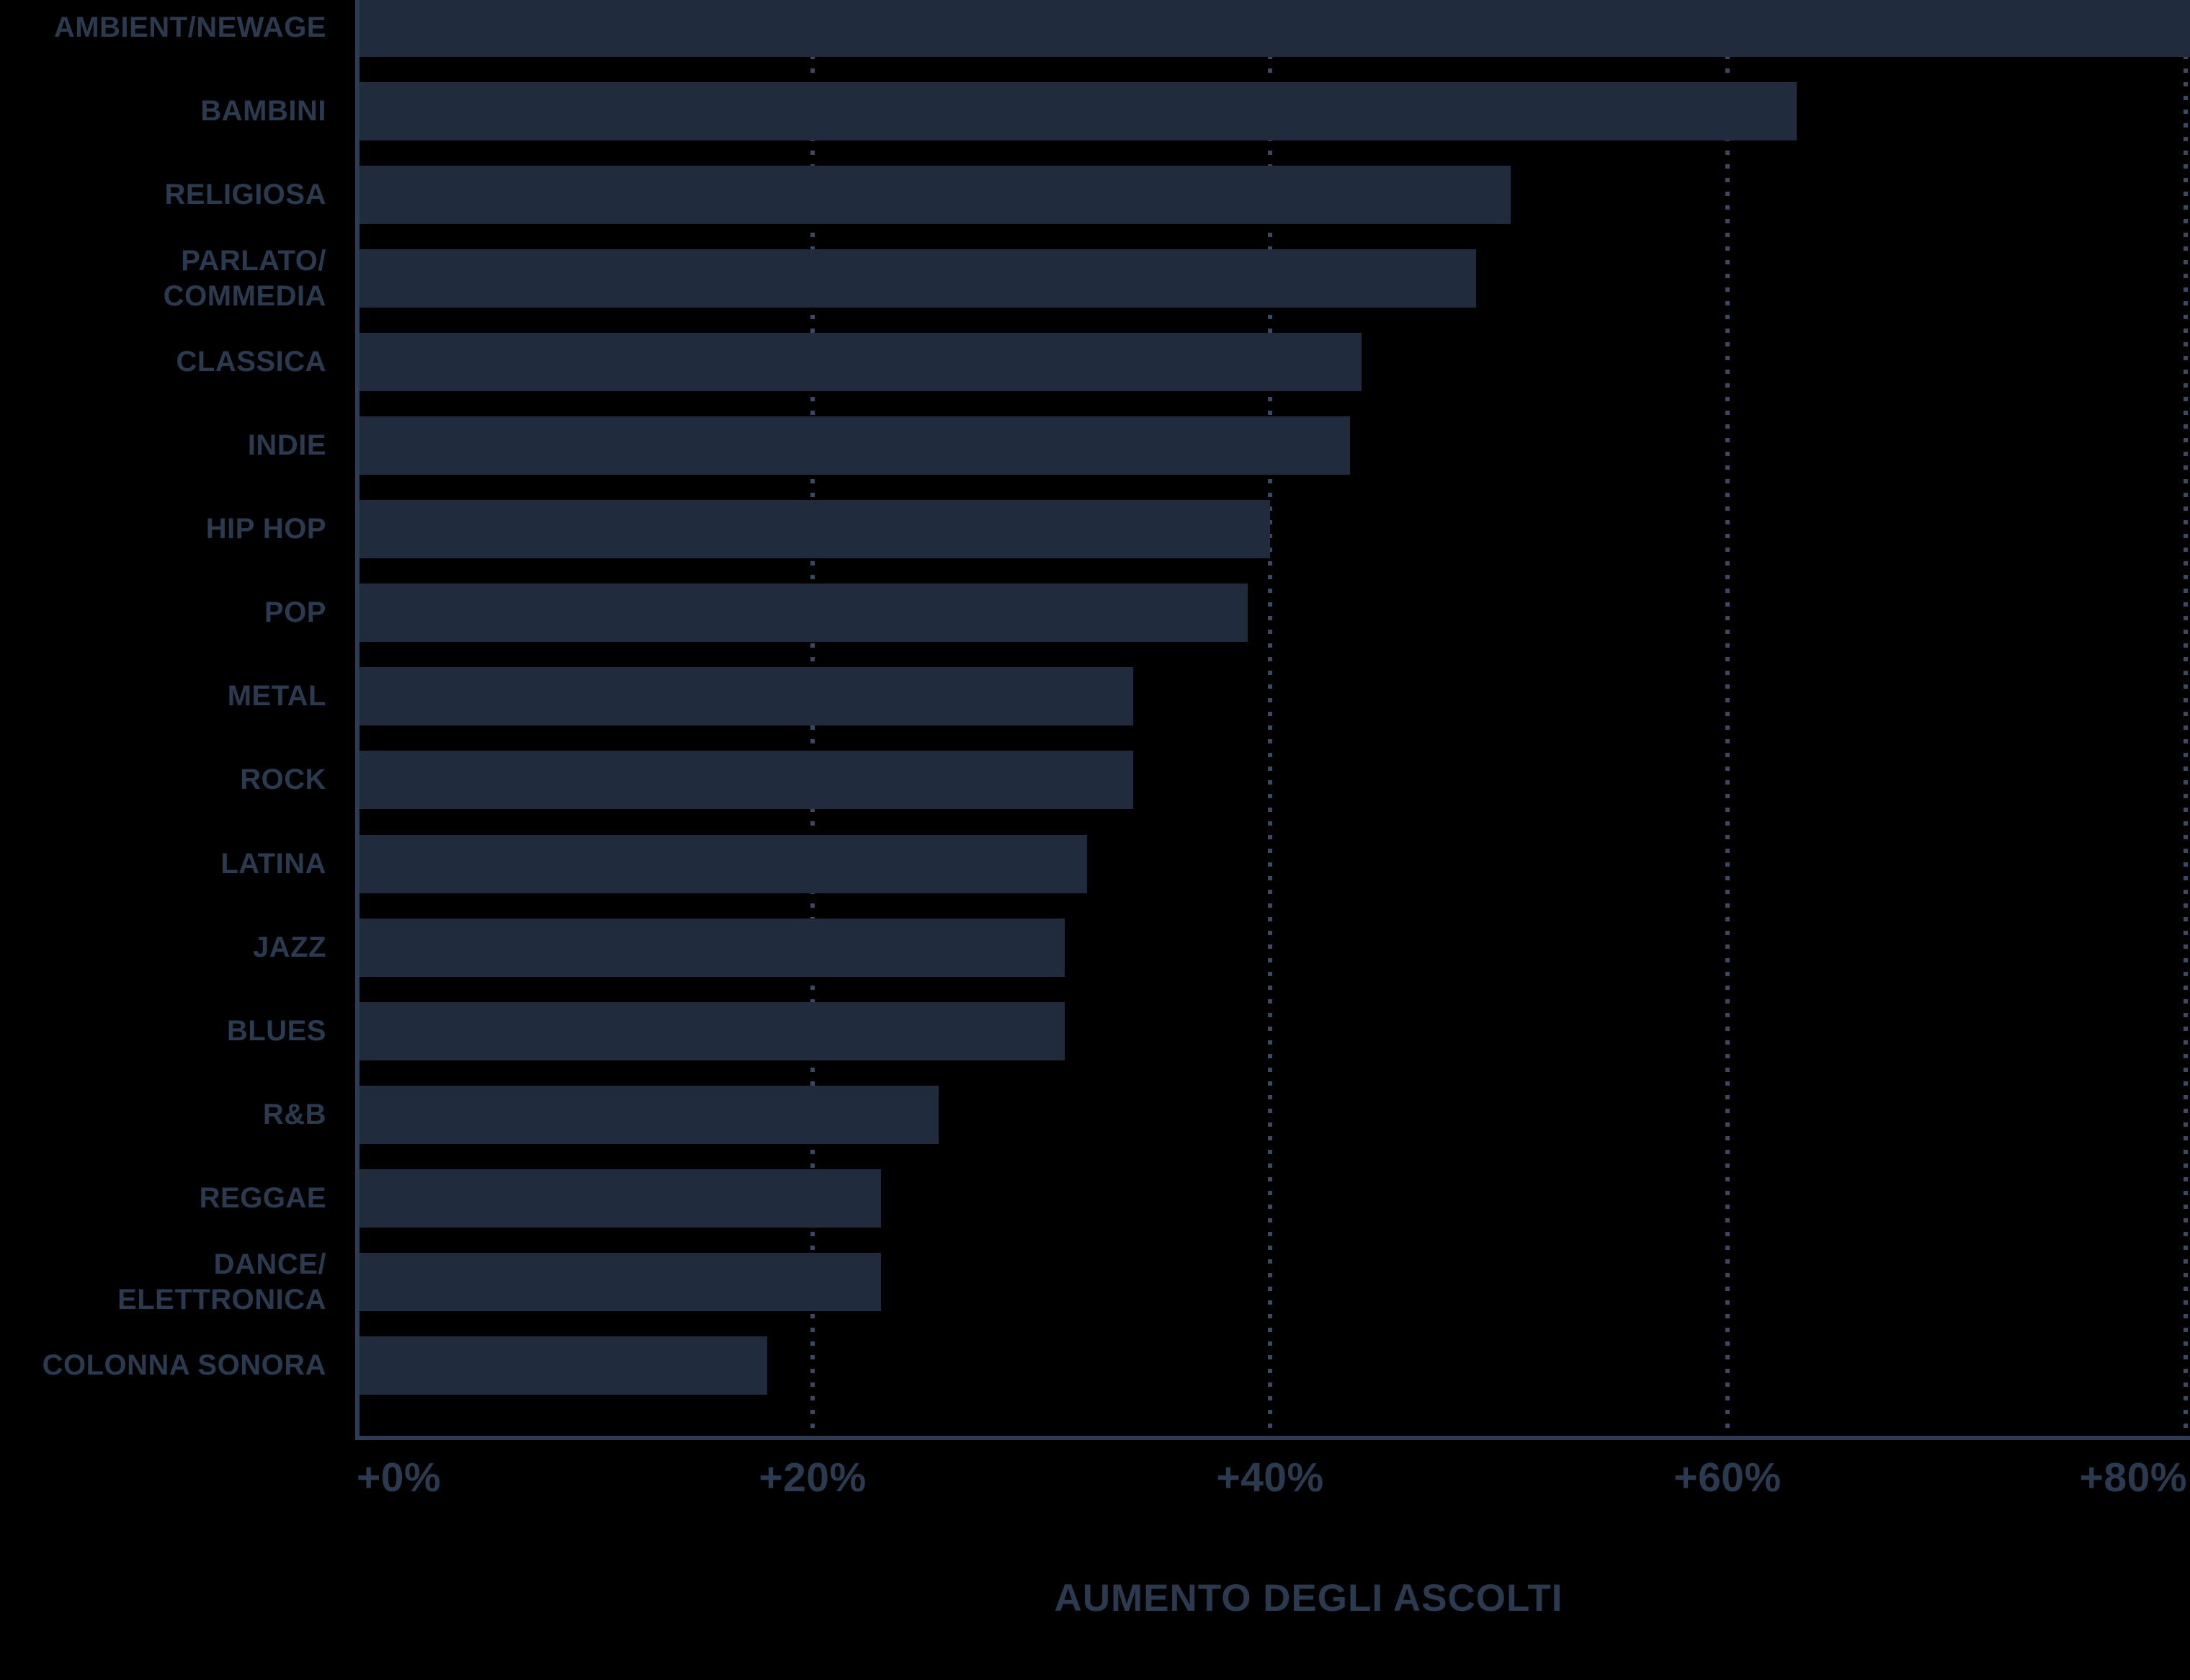 The height and width of the screenshot is (1680, 2190). Describe the element at coordinates (289, 947) in the screenshot. I see `category-label: JAZZ` at that location.